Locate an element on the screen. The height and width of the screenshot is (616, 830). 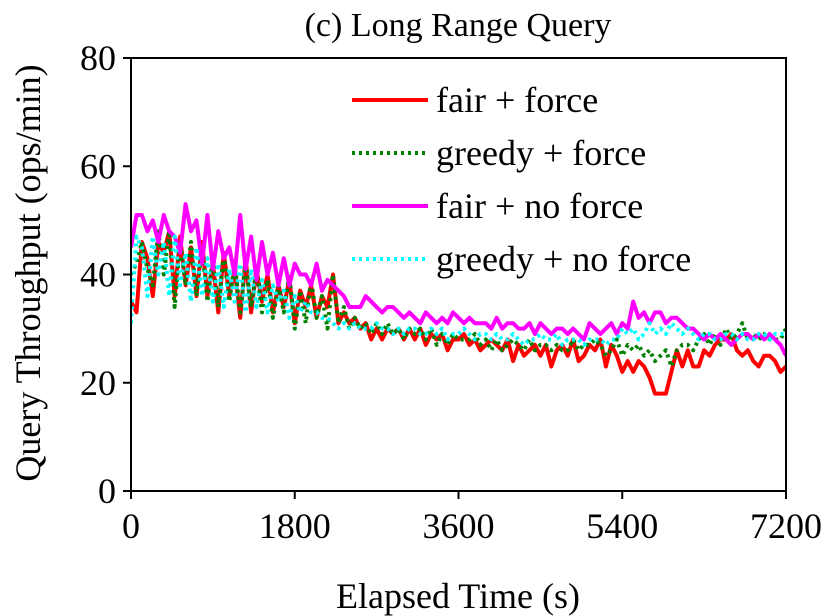
x-tick-label: 7200 is located at coordinates (786, 526).